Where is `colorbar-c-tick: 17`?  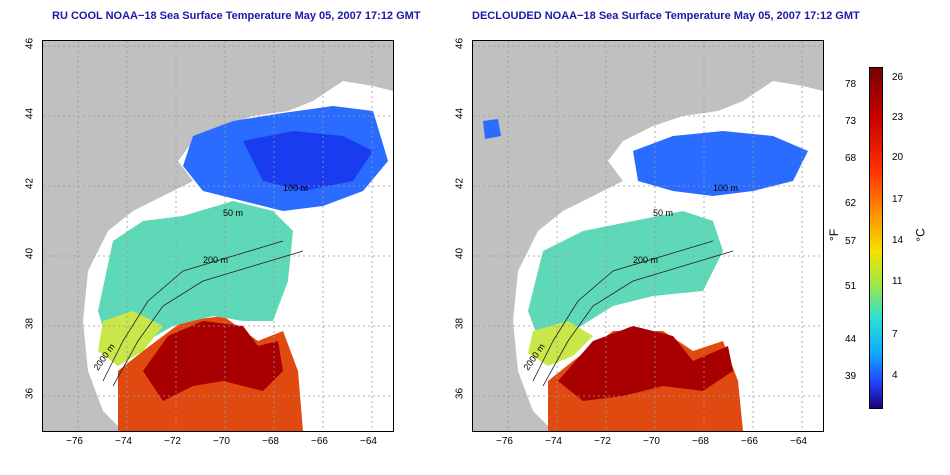
colorbar-c-tick: 17 is located at coordinates (898, 199).